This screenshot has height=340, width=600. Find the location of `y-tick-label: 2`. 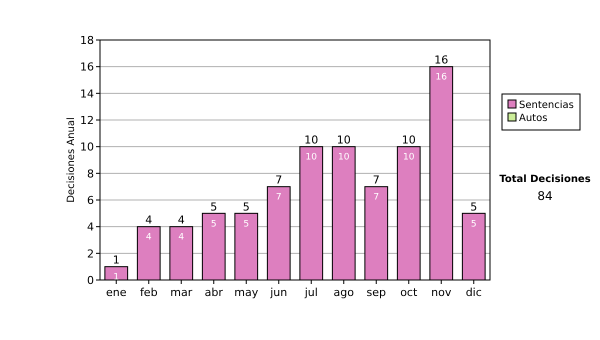

y-tick-label: 2 is located at coordinates (90, 253).